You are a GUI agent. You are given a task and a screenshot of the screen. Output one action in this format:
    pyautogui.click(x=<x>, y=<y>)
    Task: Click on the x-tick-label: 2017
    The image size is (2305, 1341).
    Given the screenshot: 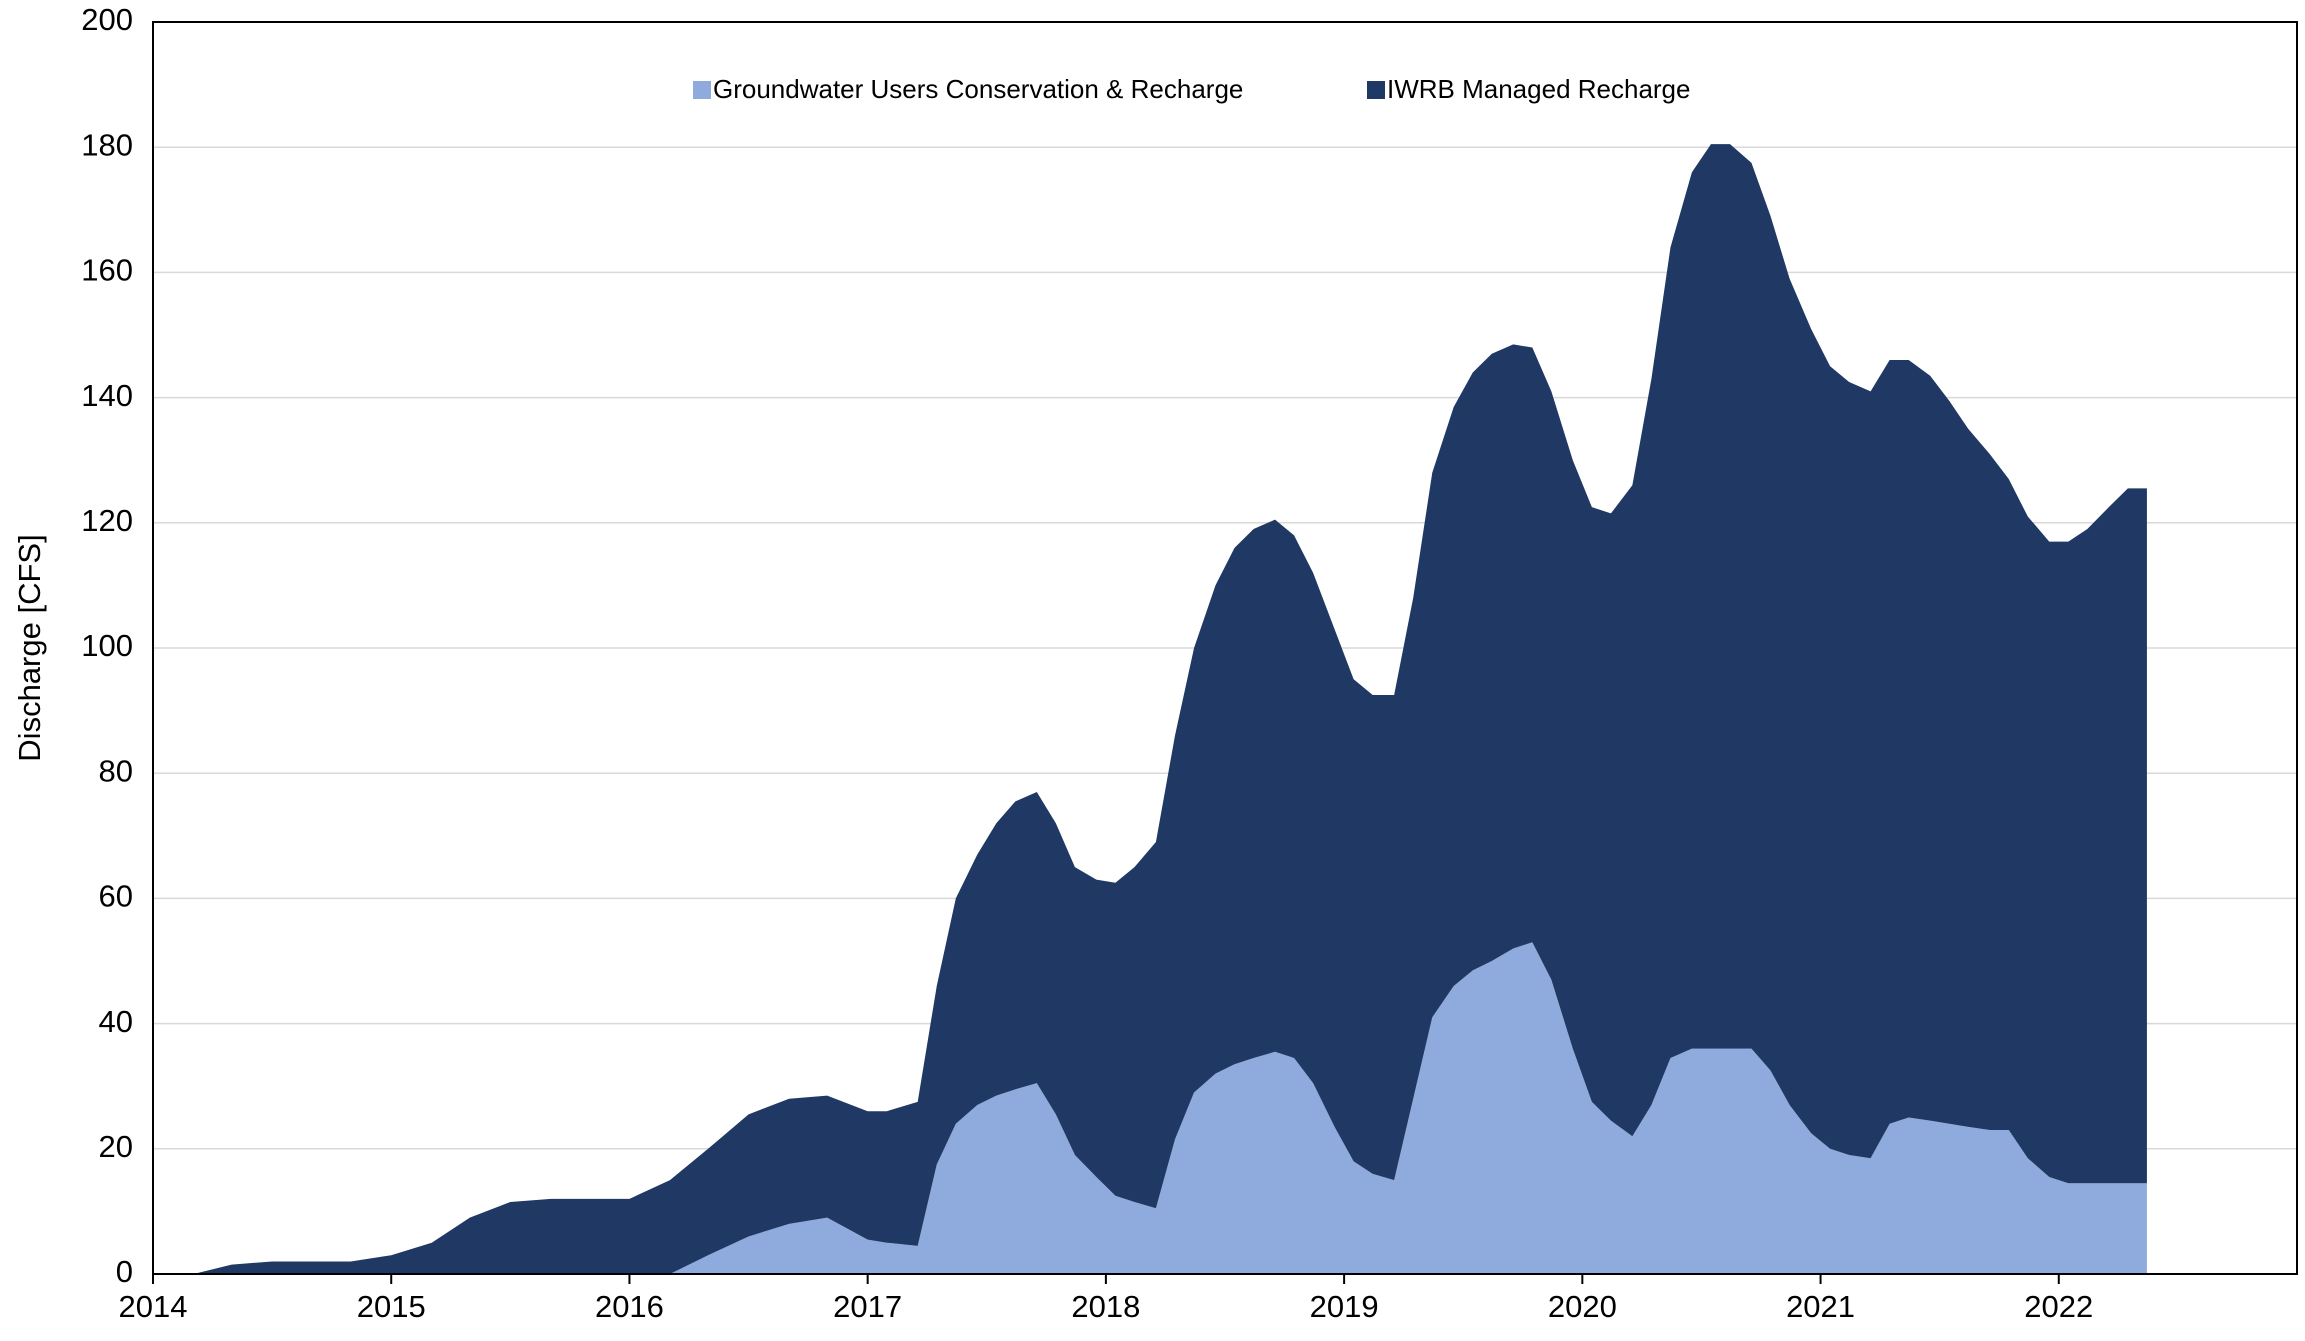 What is the action you would take?
    pyautogui.click(x=867, y=1306)
    